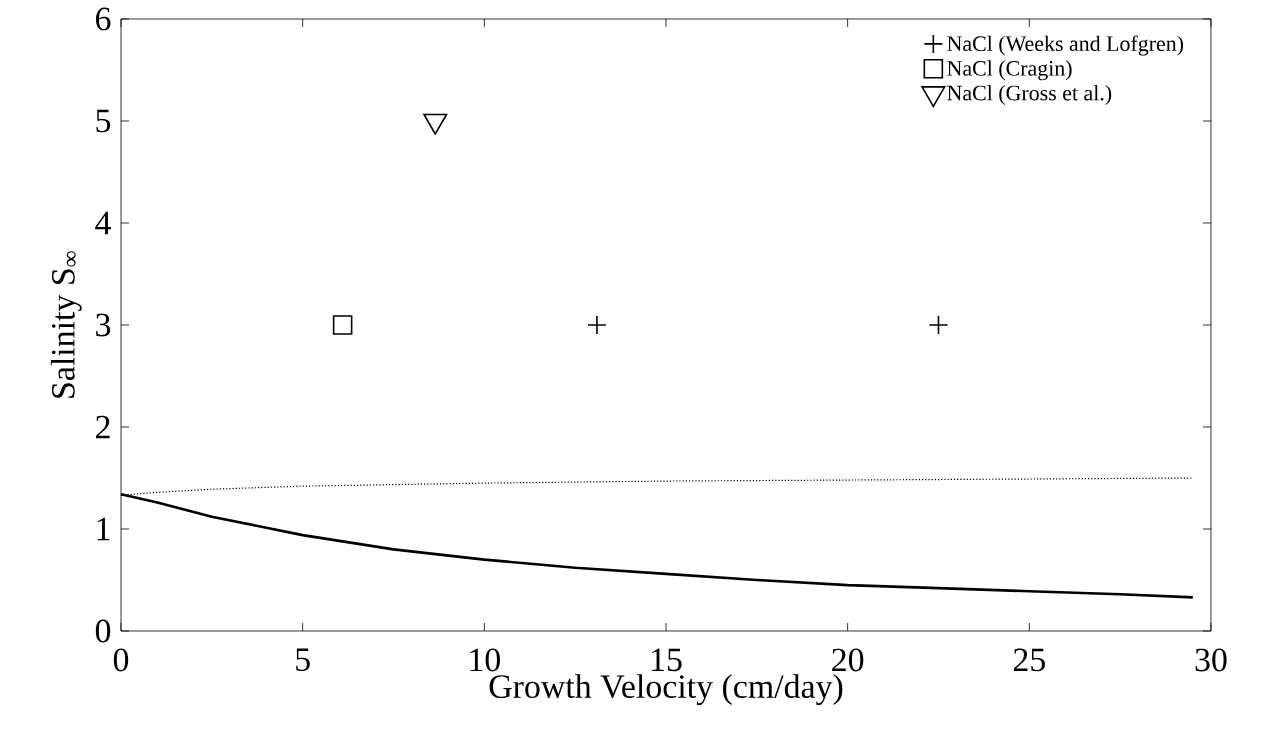 The image size is (1265, 736). I want to click on x-tick-label: 15, so click(667, 660).